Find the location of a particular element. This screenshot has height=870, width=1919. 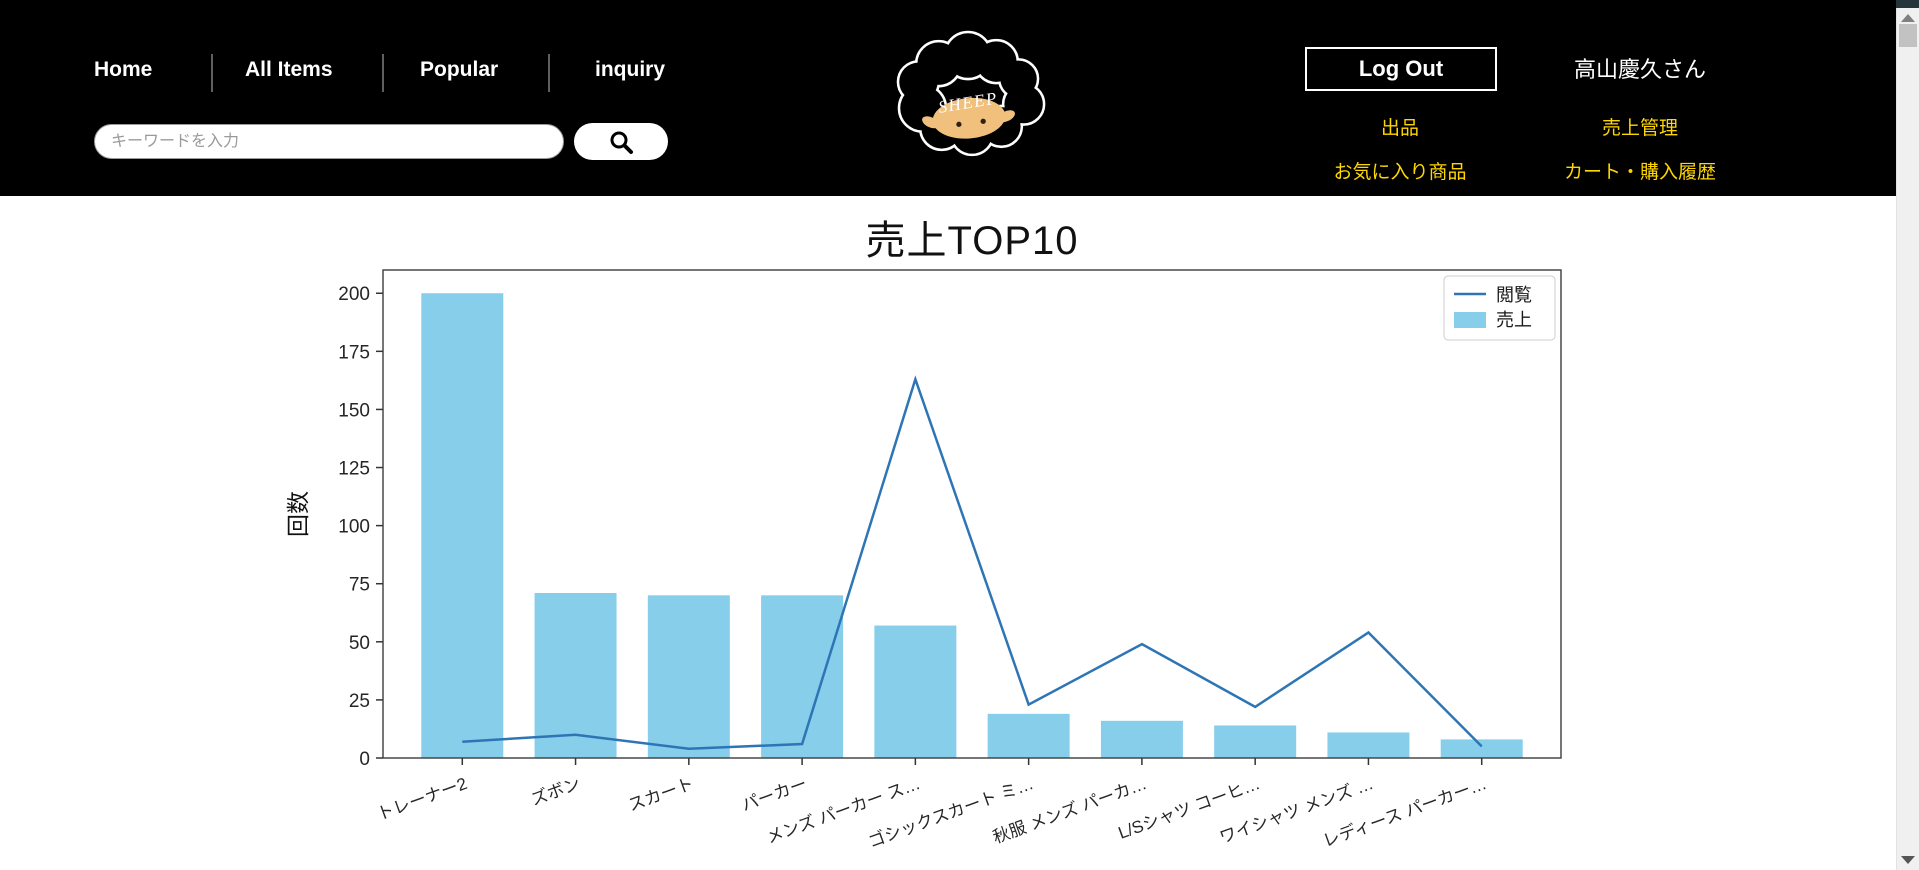

search-button is located at coordinates (621, 141).